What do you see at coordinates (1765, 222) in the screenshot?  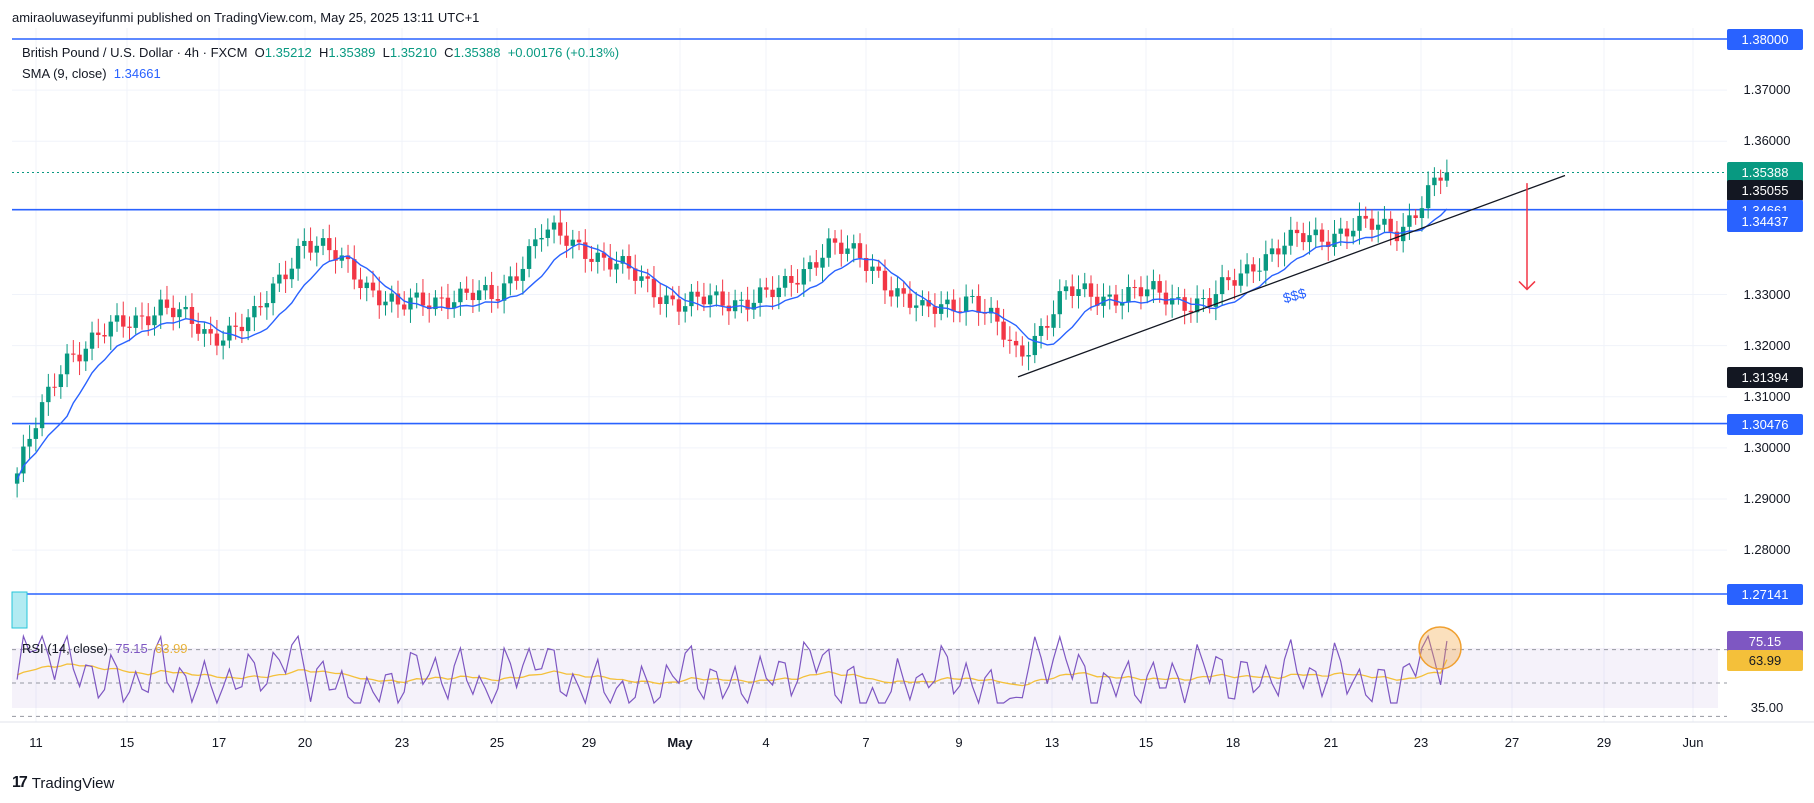 I see `price-label: 1.34437` at bounding box center [1765, 222].